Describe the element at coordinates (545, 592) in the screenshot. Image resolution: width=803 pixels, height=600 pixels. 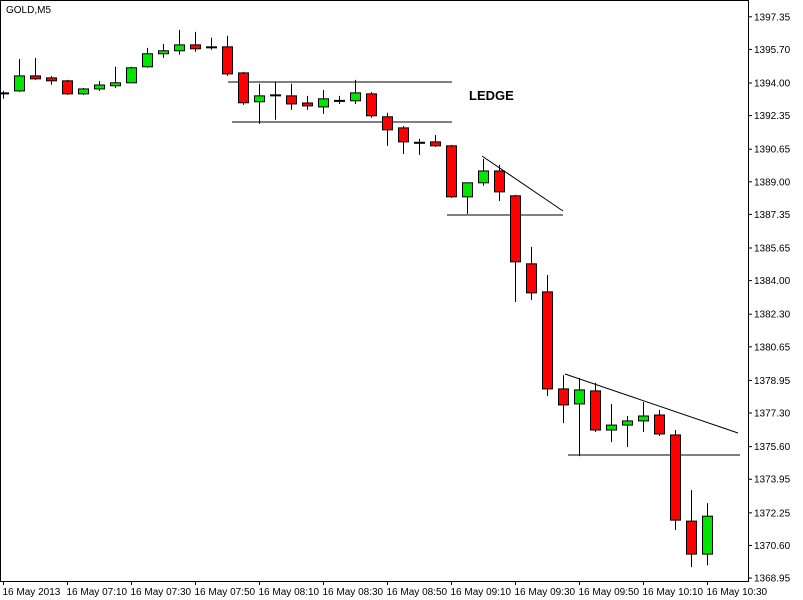
I see `x-tick-label: 16 May 09:30` at that location.